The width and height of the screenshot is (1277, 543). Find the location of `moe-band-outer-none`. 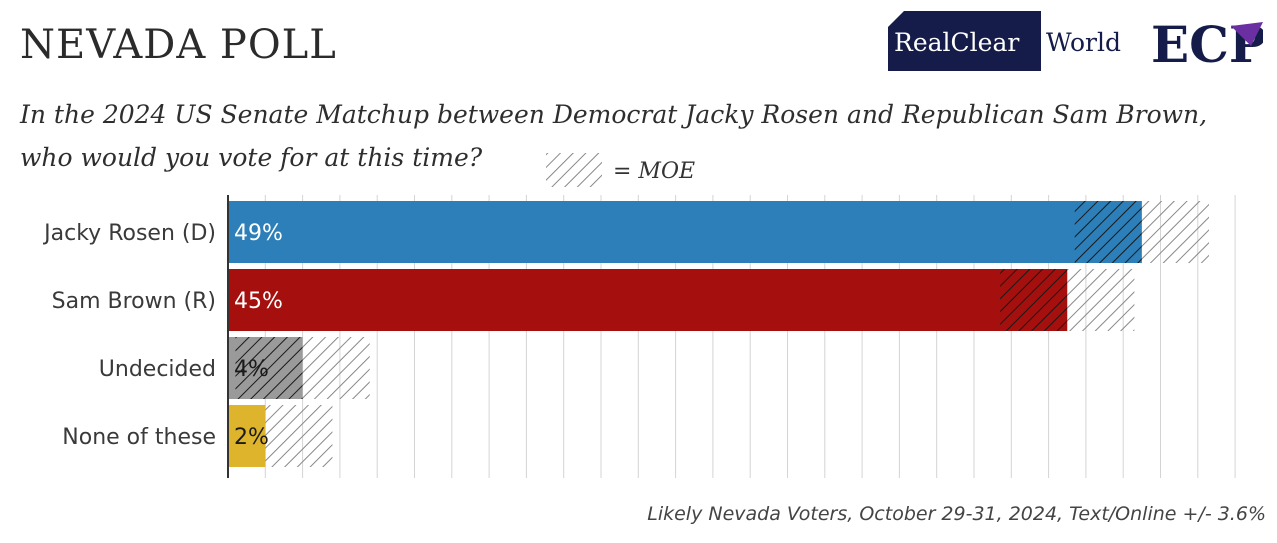

moe-band-outer-none is located at coordinates (299, 436).